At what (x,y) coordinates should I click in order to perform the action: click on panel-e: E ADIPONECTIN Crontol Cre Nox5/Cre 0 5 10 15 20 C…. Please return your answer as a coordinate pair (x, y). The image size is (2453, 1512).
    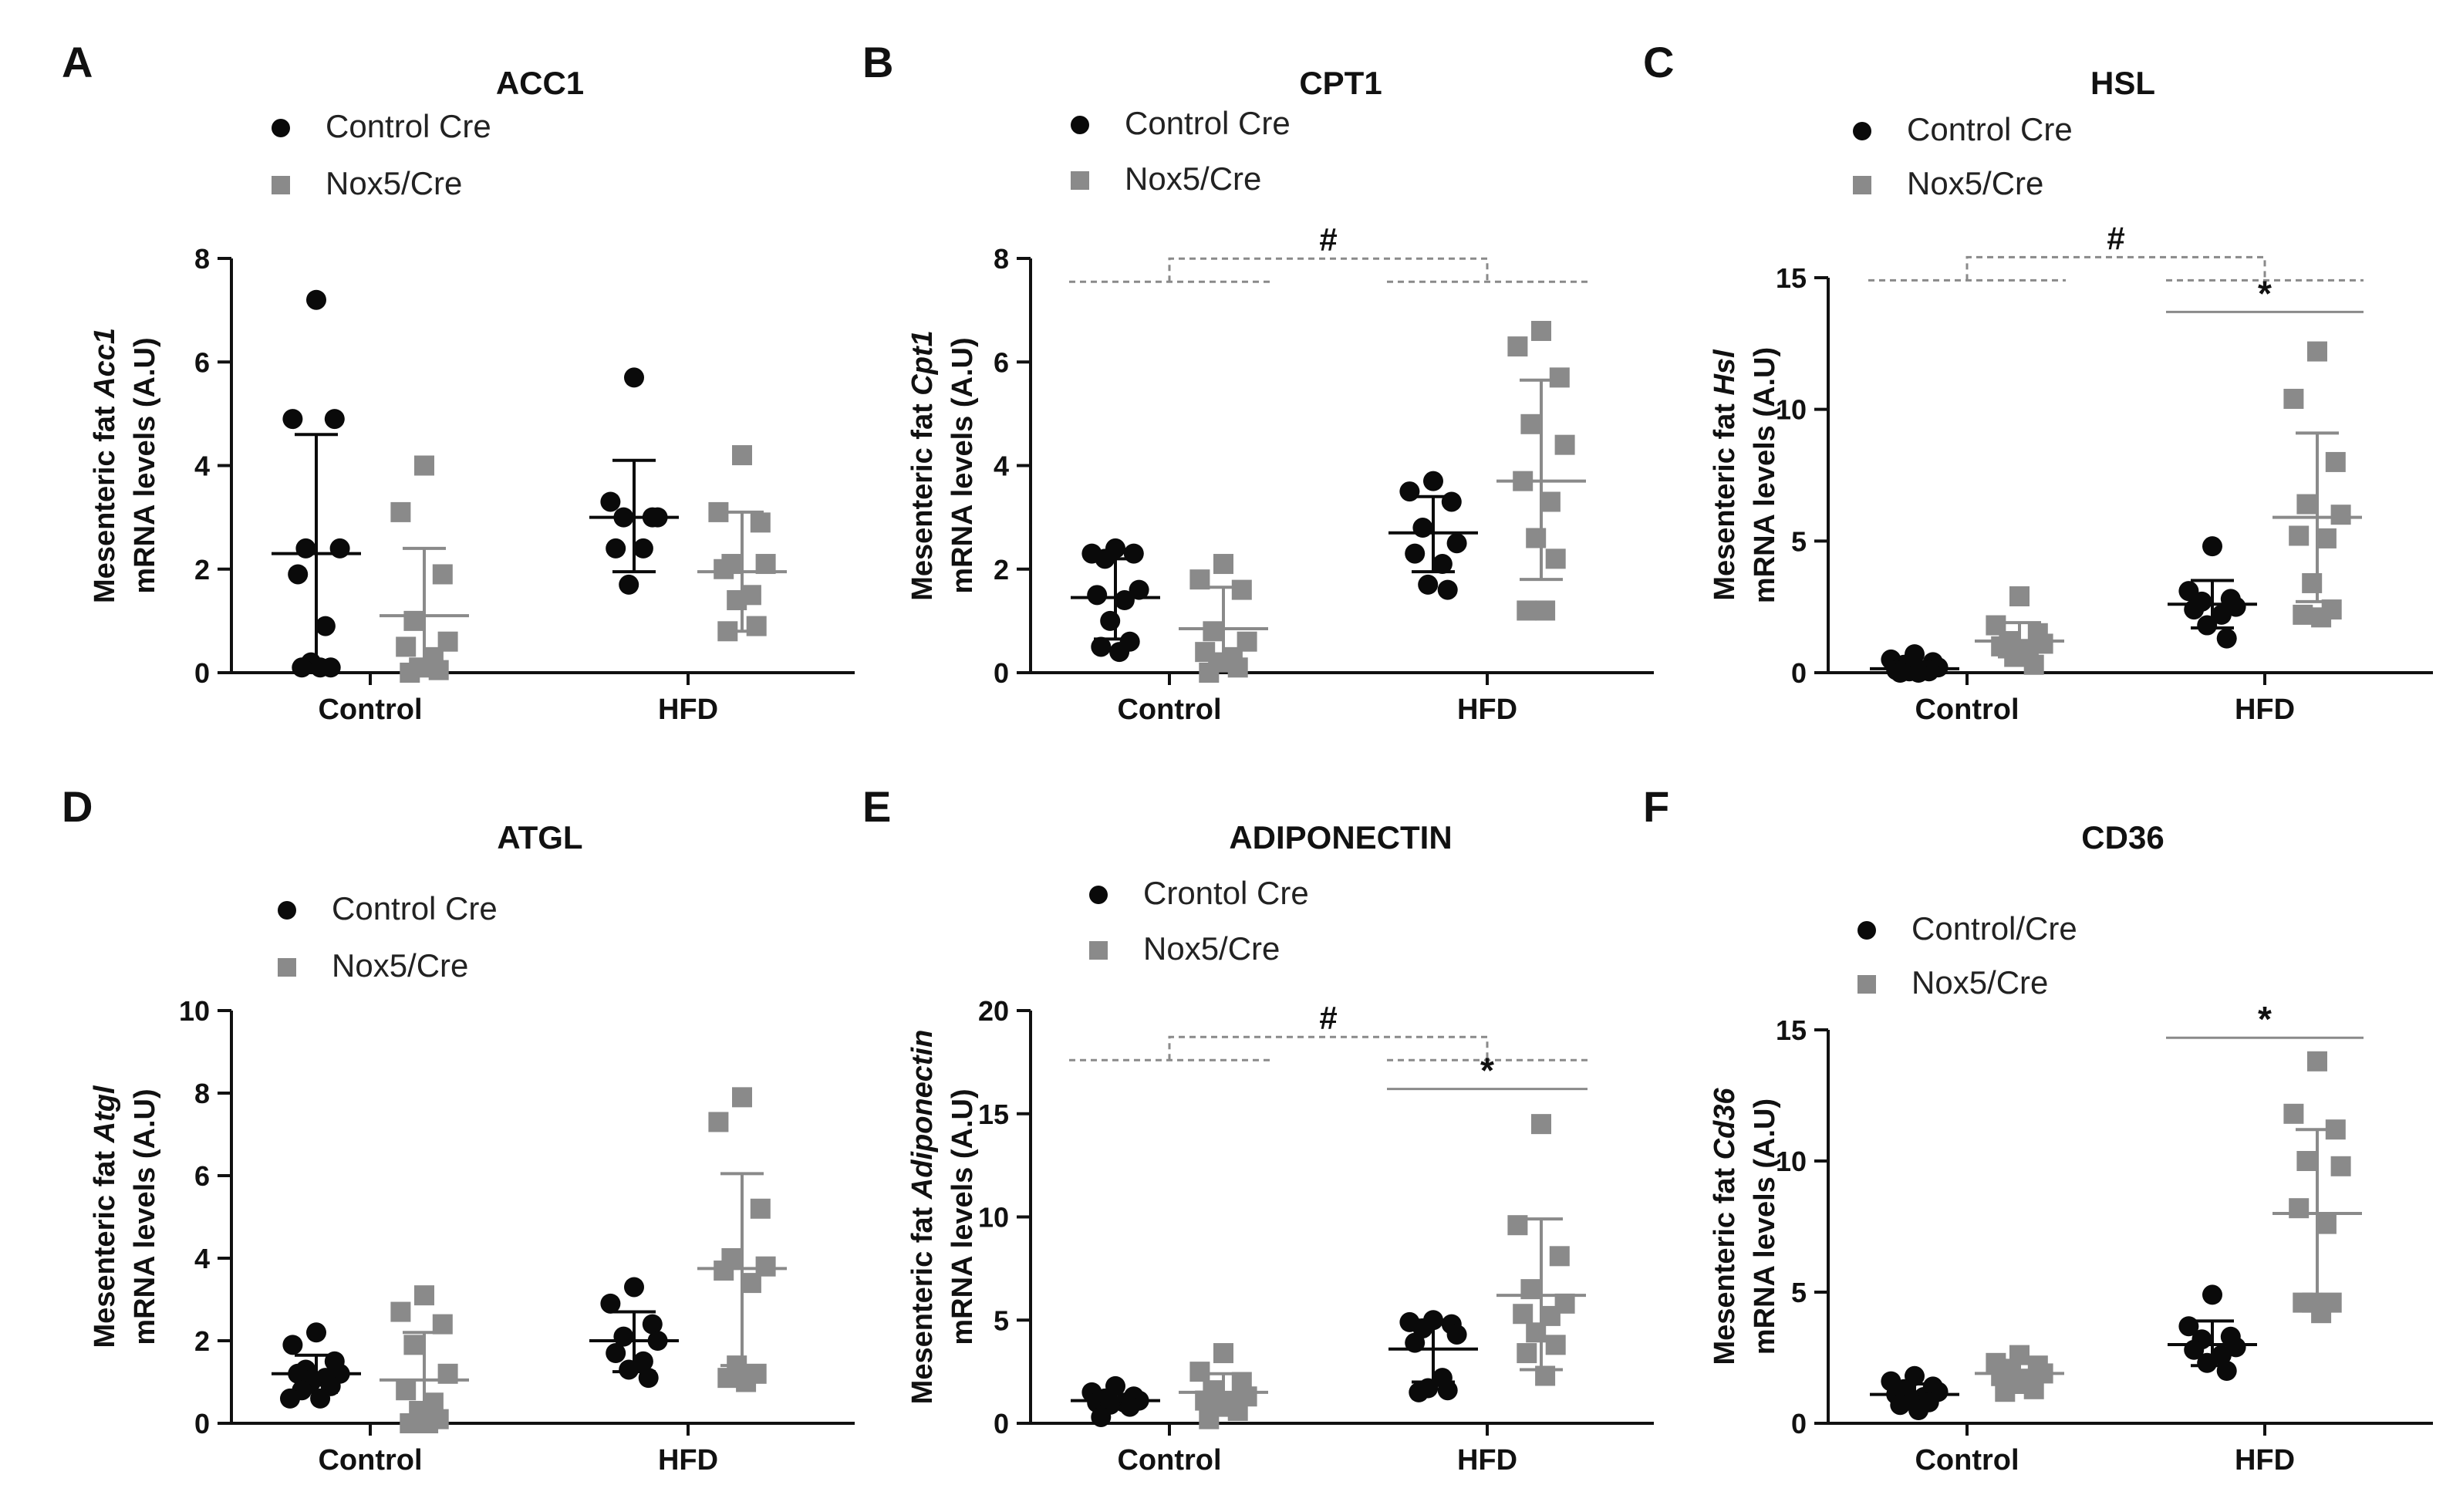
    Looking at the image, I should click on (1258, 1129).